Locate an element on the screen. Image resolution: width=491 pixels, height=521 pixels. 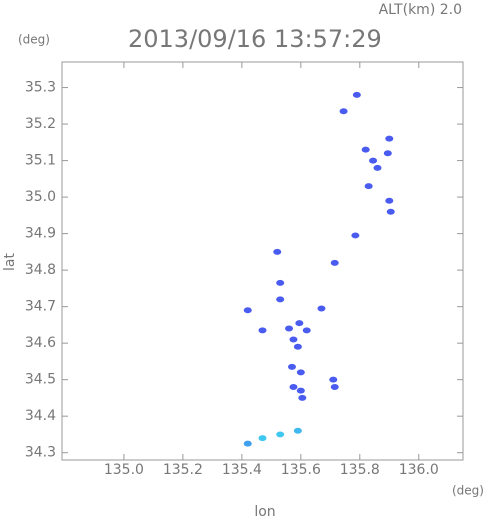
y-tick-label: 34.6 is located at coordinates (40, 343).